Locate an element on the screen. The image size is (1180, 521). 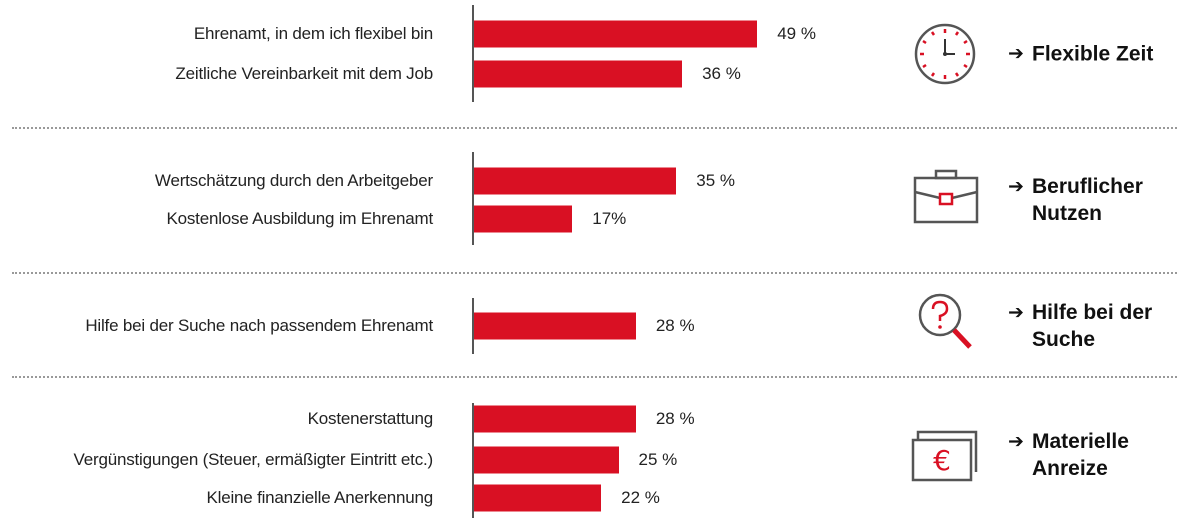
category-label: Wertschätzung durch den Arbeitgeber is located at coordinates (293, 180).